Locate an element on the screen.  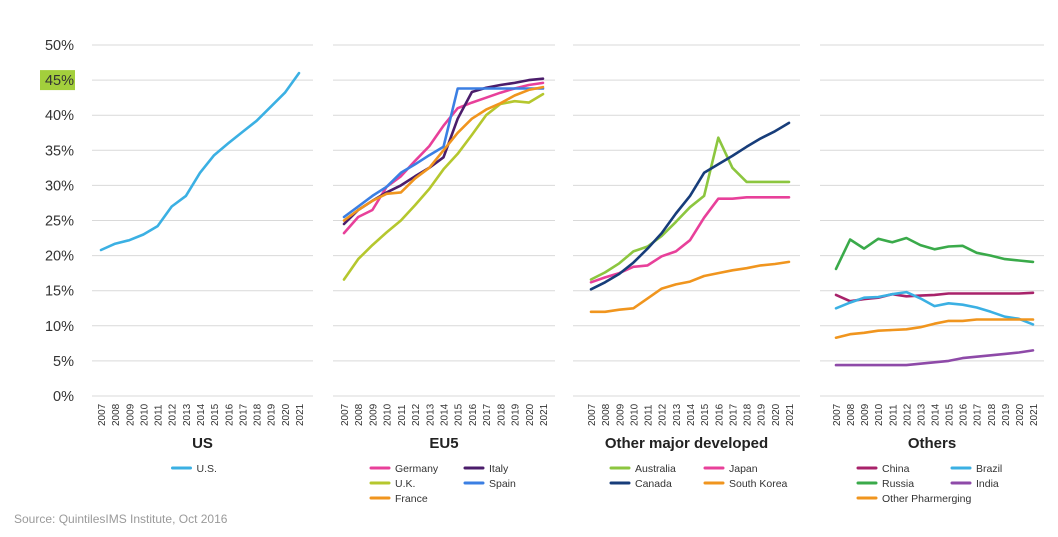
legend-label: Spain is located at coordinates (502, 484).